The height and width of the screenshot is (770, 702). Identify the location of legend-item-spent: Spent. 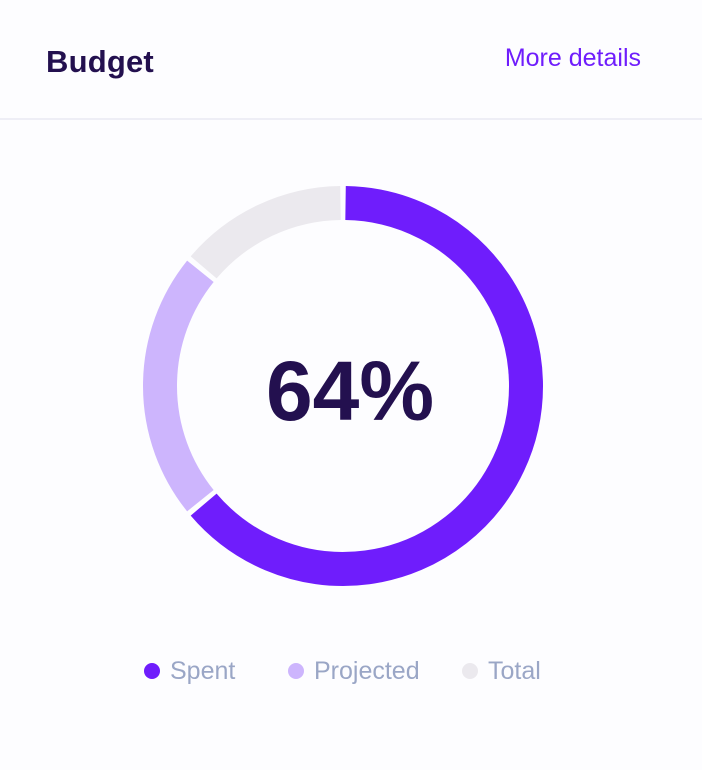
(189, 671).